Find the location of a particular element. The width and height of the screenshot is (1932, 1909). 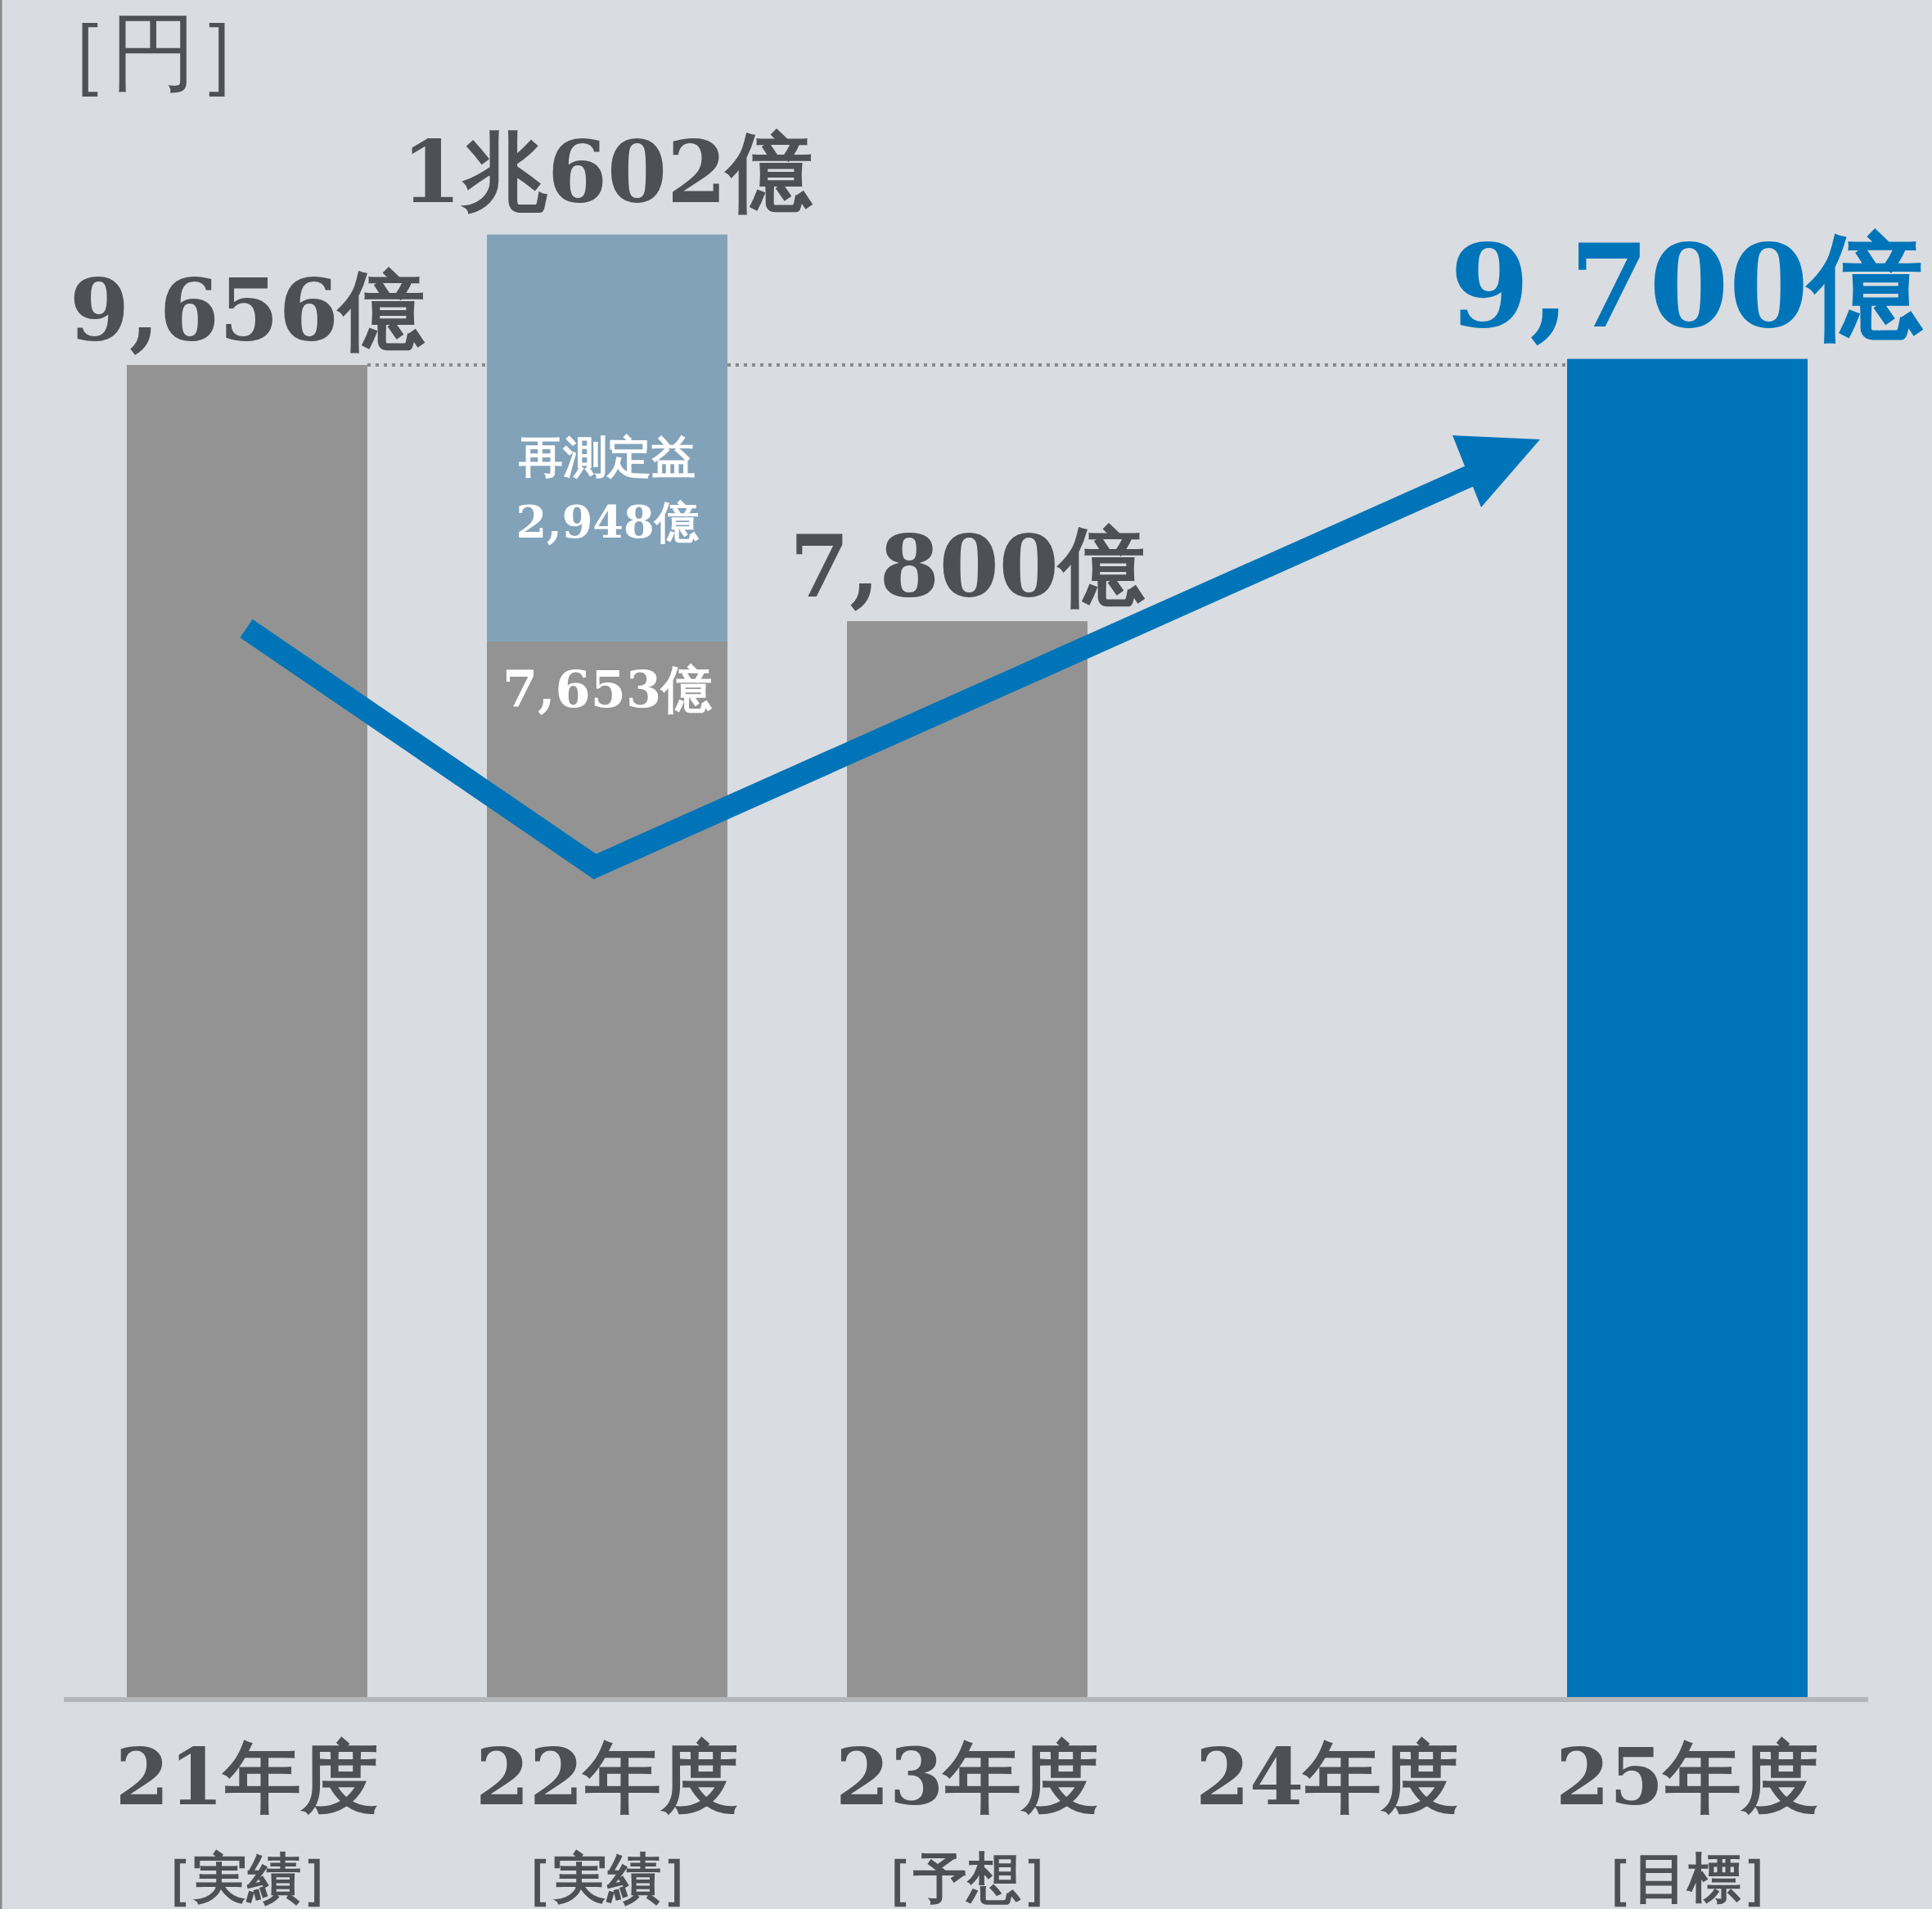

total-label: 1兆602億 is located at coordinates (607, 172).